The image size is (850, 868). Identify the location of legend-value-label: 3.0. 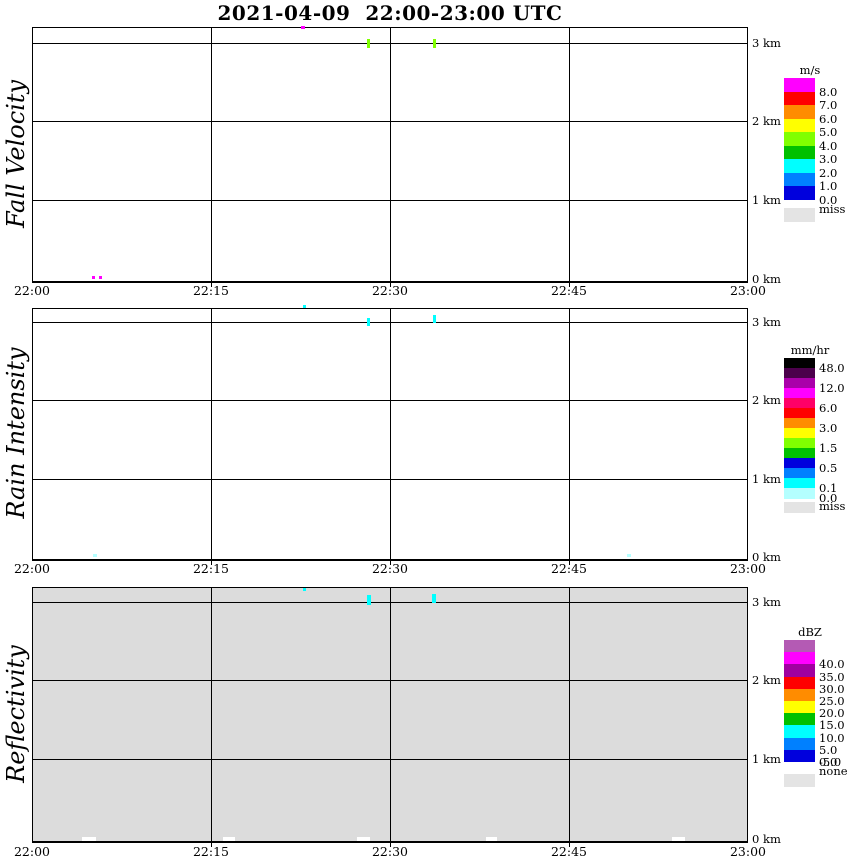
(828, 428).